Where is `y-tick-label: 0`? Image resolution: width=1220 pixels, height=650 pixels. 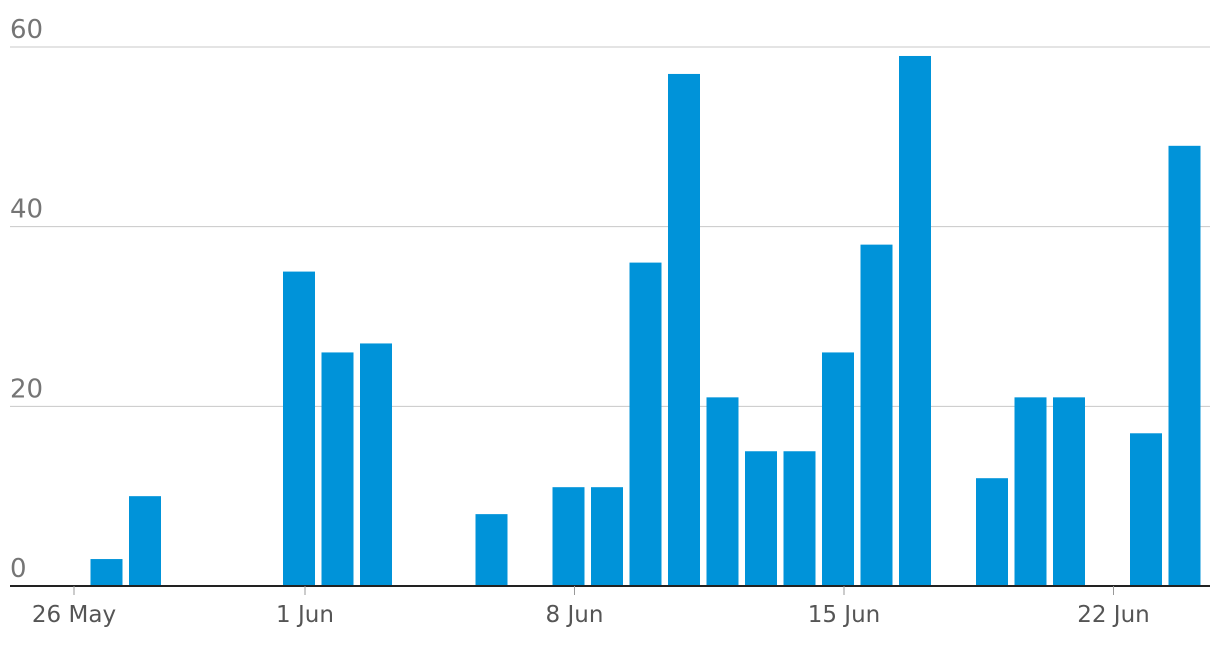 y-tick-label: 0 is located at coordinates (18, 569).